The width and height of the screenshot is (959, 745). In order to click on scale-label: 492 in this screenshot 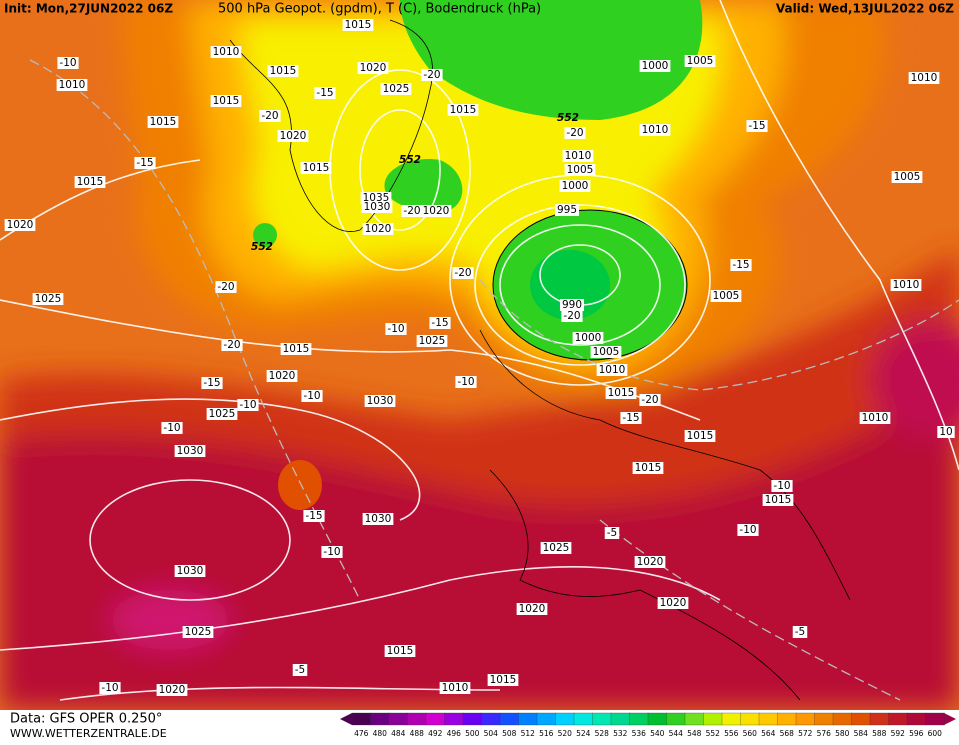, I will do `click(435, 733)`.